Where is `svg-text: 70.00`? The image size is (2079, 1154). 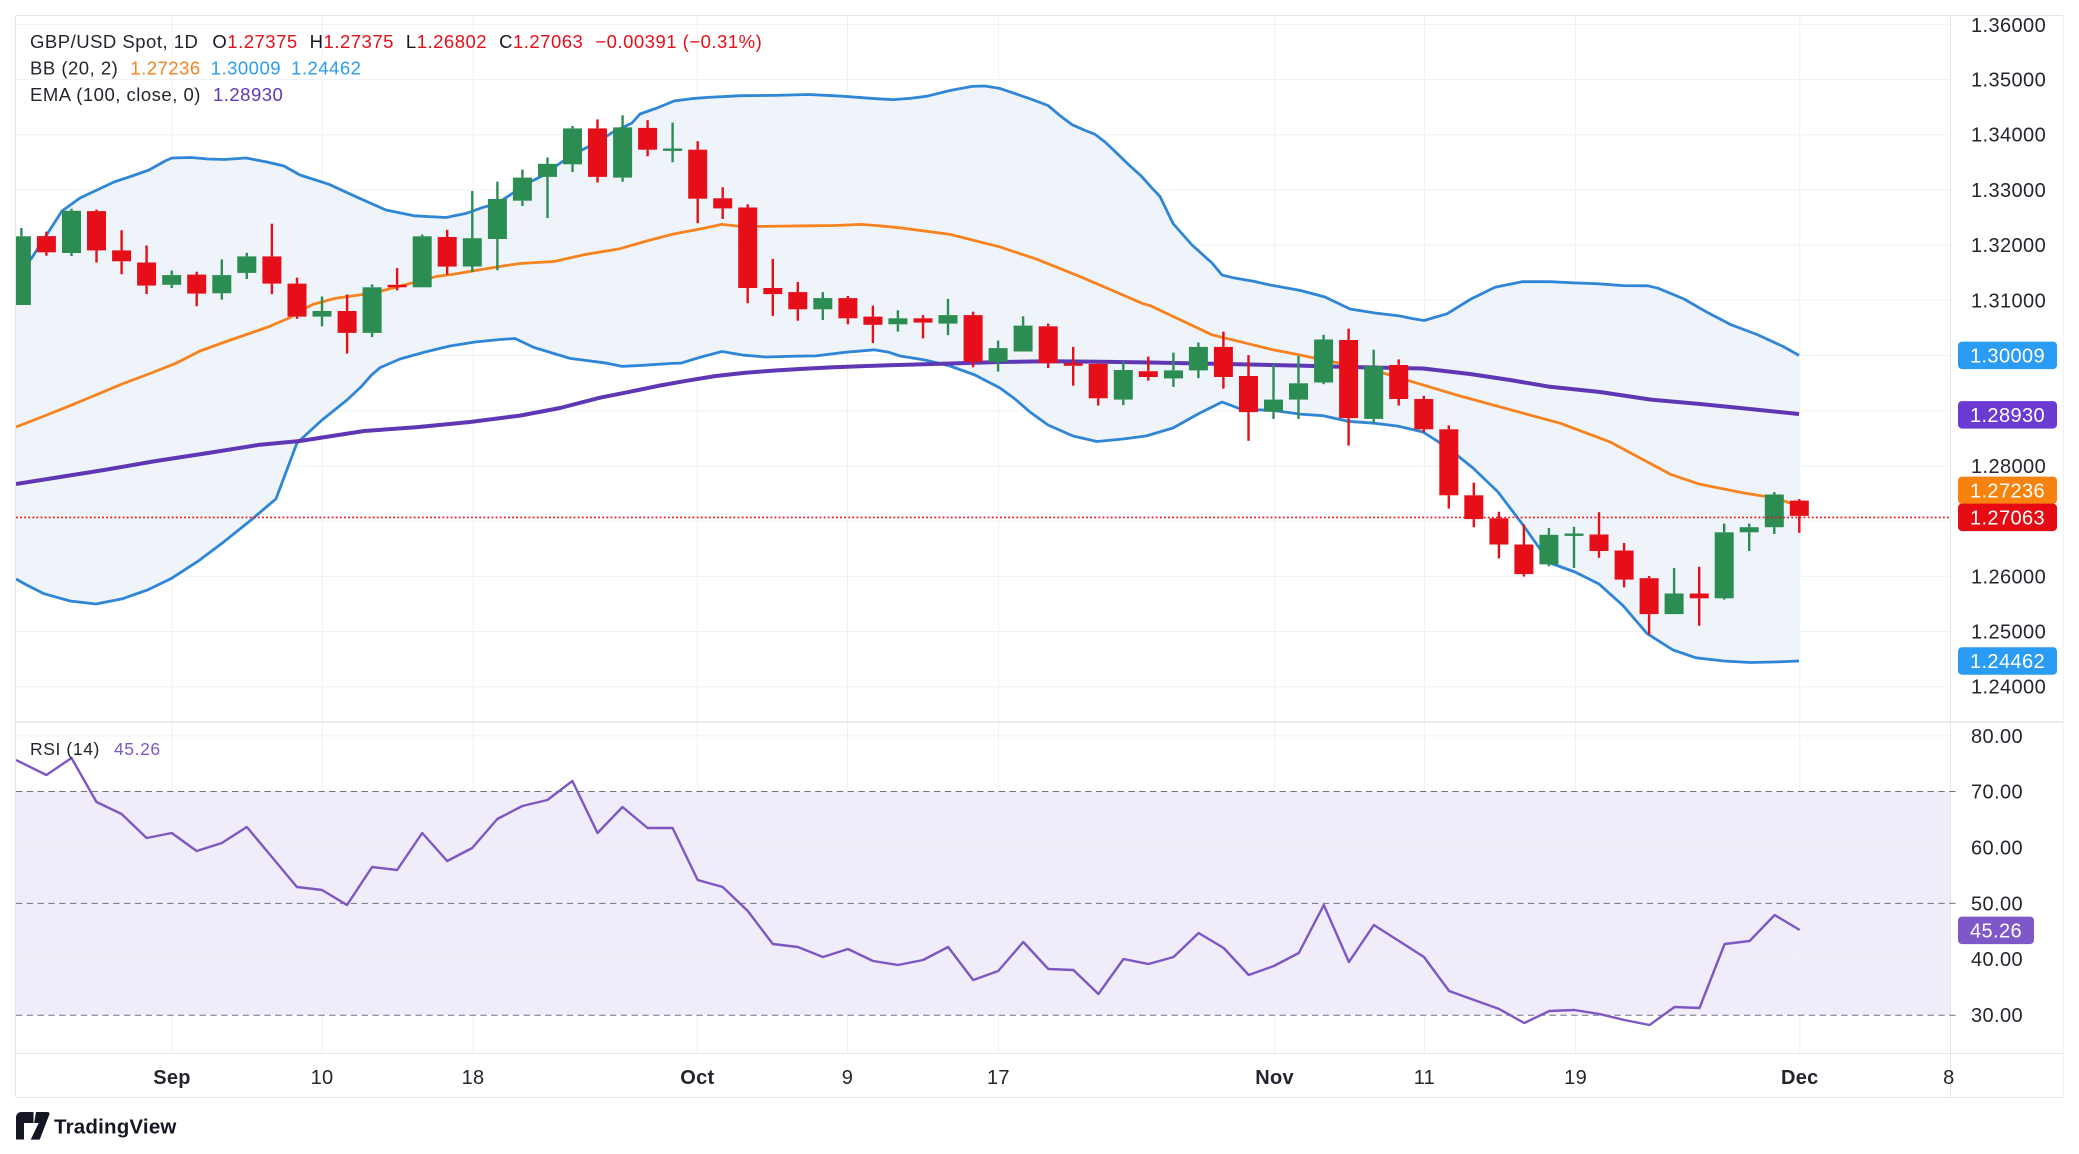
svg-text: 70.00 is located at coordinates (1997, 793).